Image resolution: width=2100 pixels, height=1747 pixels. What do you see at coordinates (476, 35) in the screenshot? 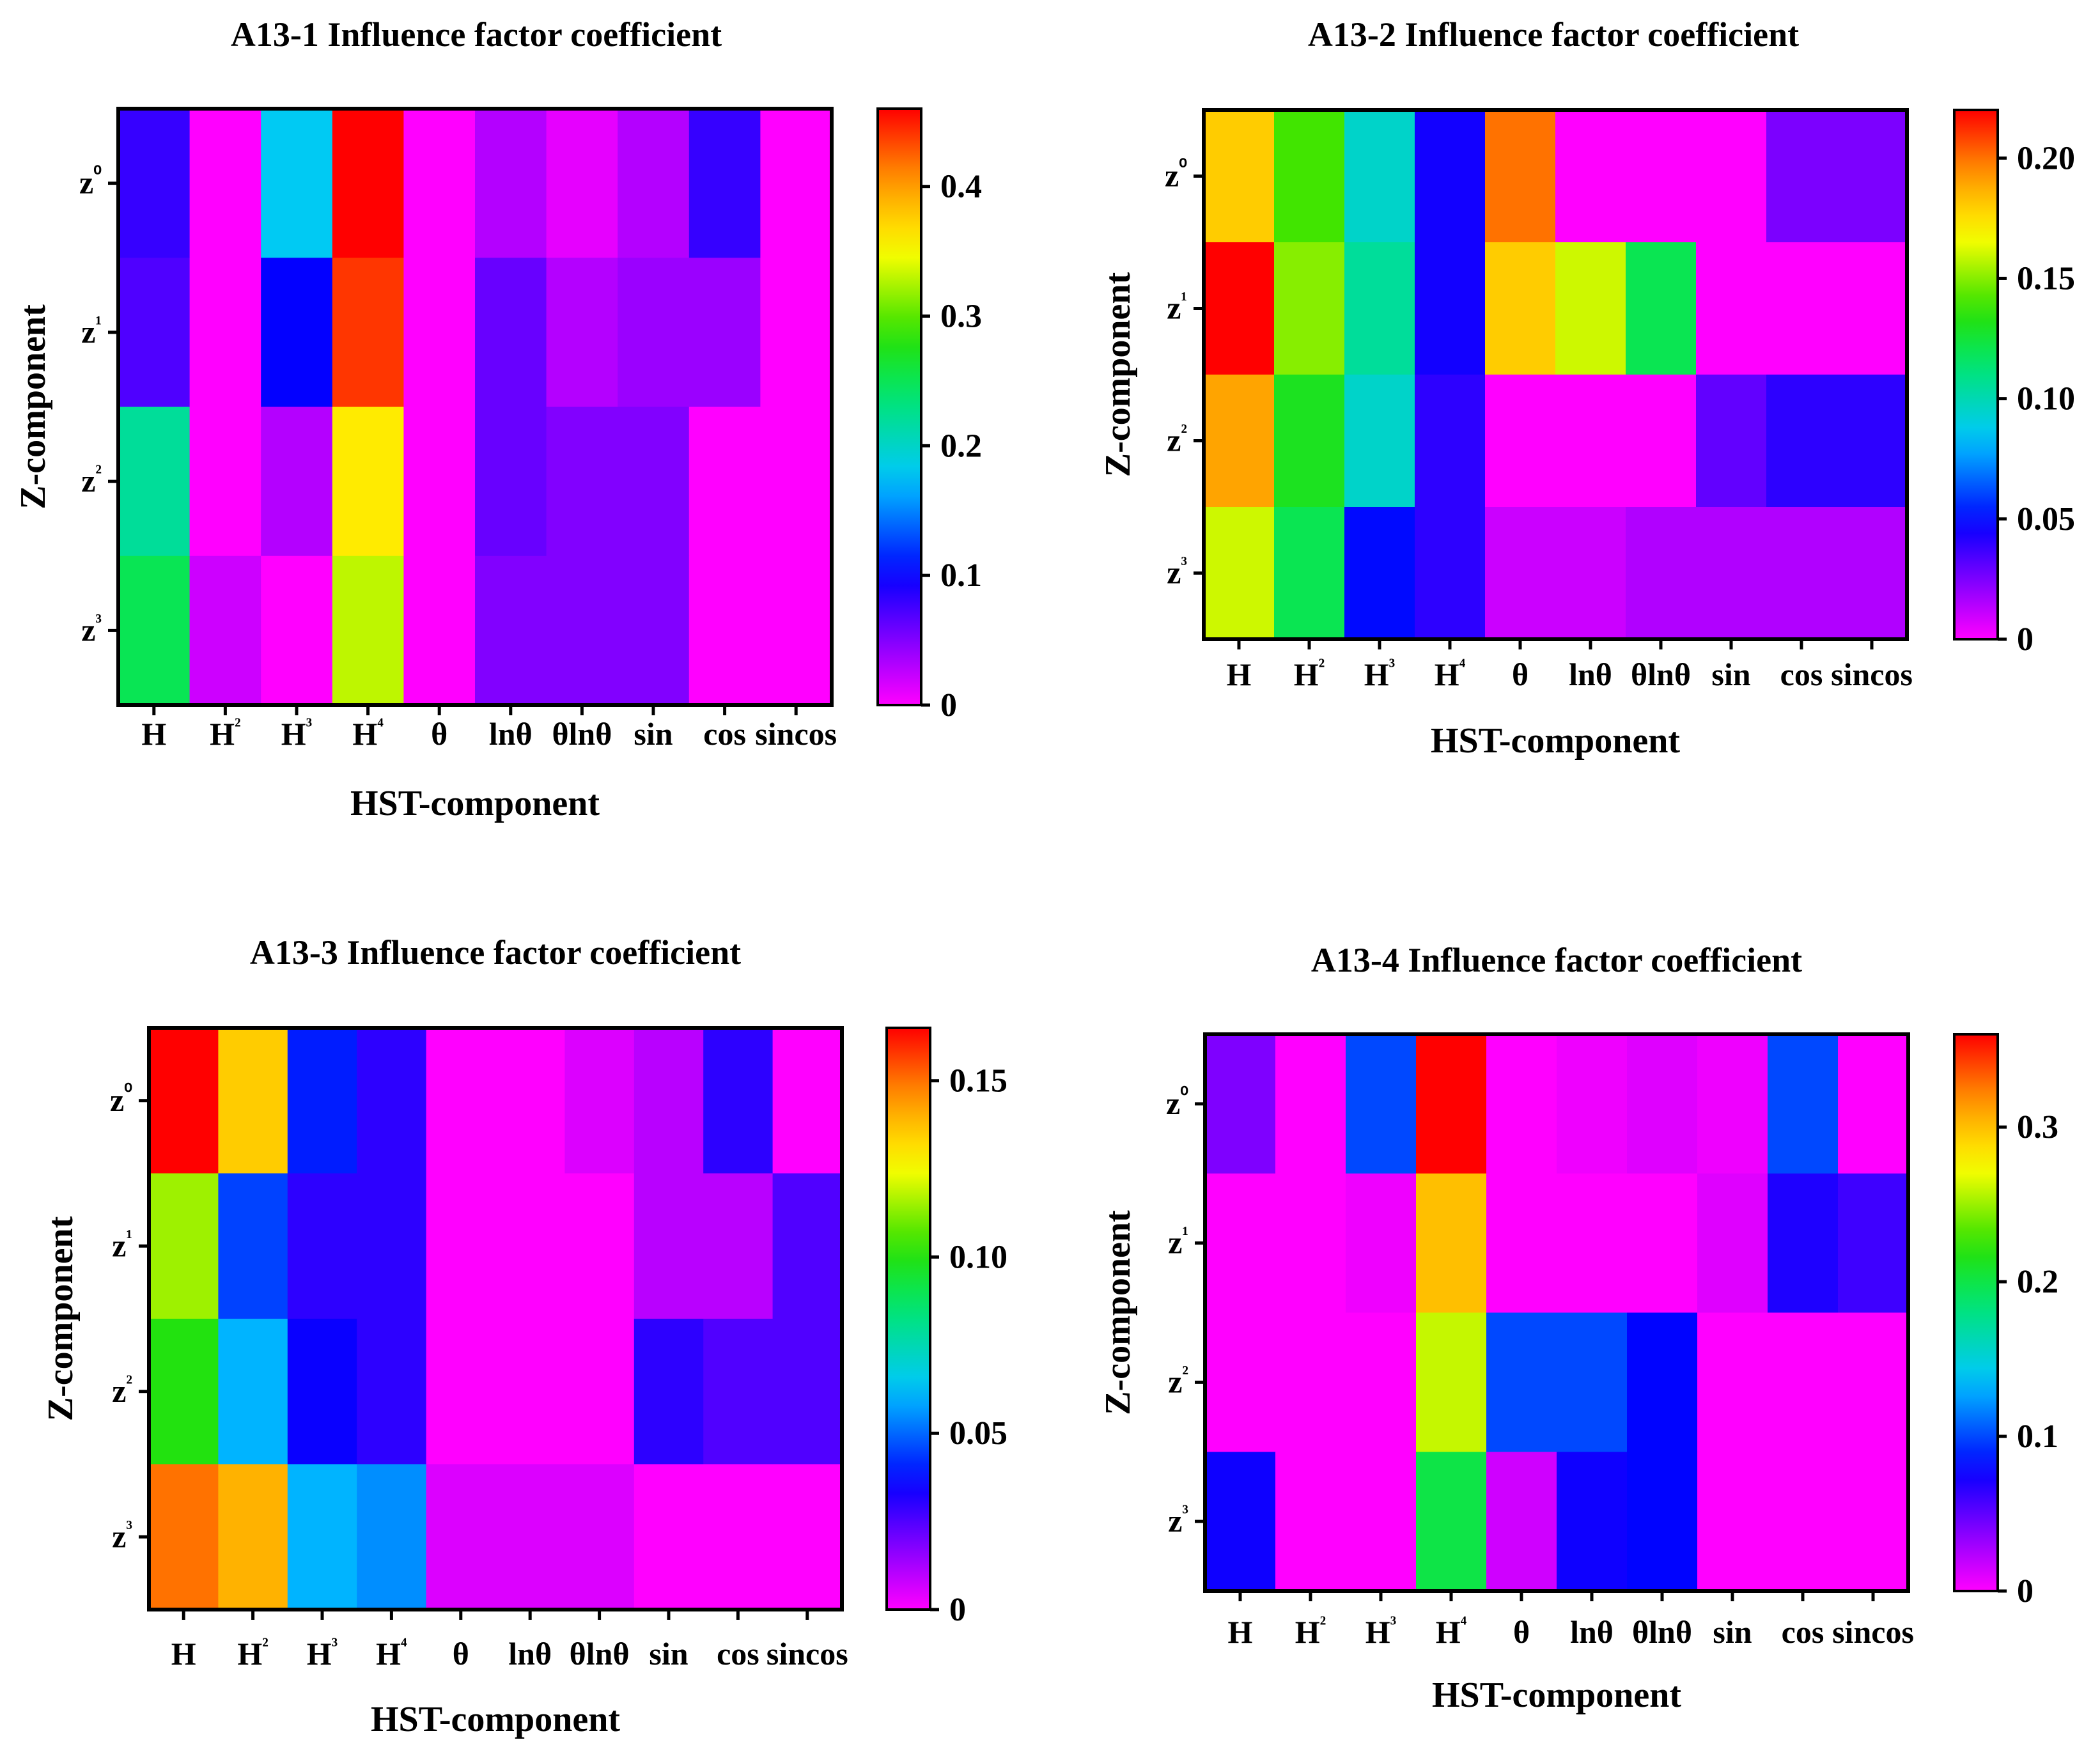
I see `chart-title: A13-1 Influence factor coefficient` at bounding box center [476, 35].